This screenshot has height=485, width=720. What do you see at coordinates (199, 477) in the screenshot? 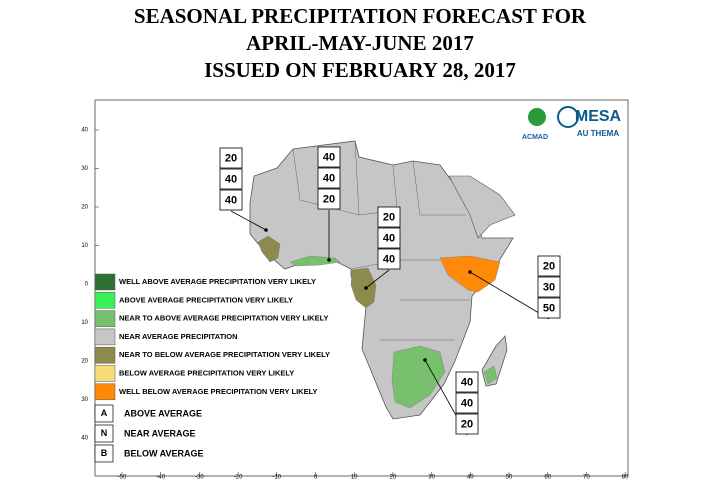
I see `x-tick-label: -30` at bounding box center [199, 477].